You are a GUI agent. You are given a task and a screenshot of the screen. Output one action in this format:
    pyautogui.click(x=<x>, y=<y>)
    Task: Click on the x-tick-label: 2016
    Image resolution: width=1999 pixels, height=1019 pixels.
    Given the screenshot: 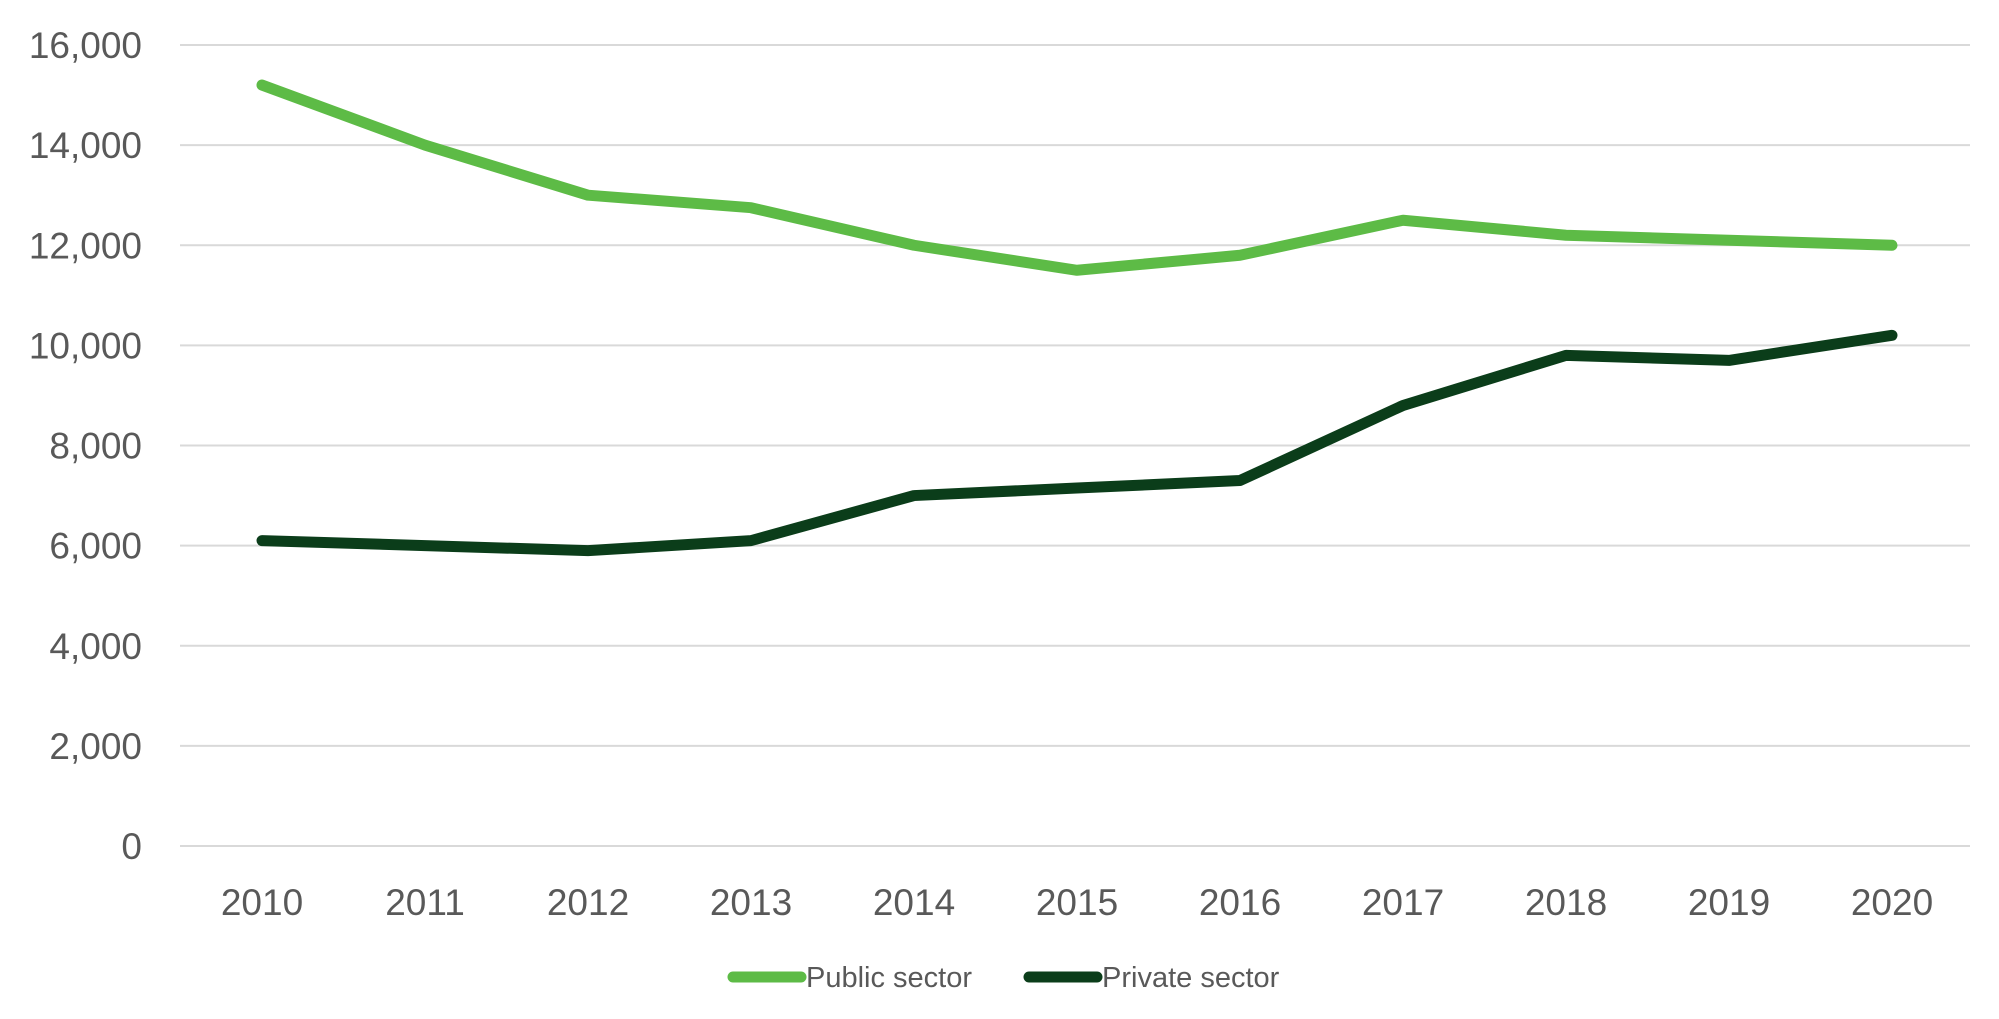 What is the action you would take?
    pyautogui.click(x=1240, y=902)
    